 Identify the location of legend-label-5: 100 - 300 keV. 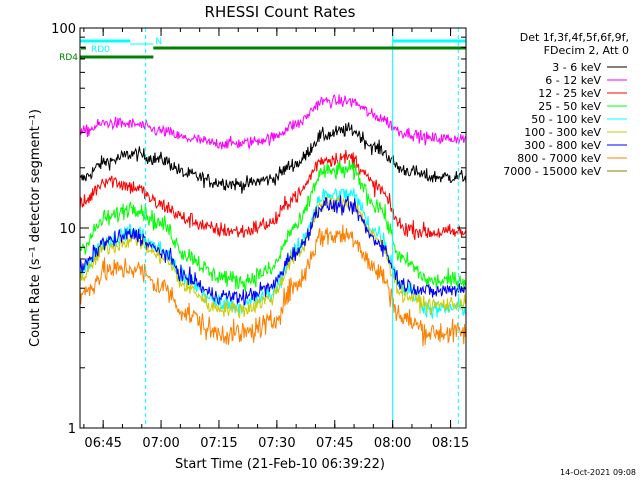
(562, 132).